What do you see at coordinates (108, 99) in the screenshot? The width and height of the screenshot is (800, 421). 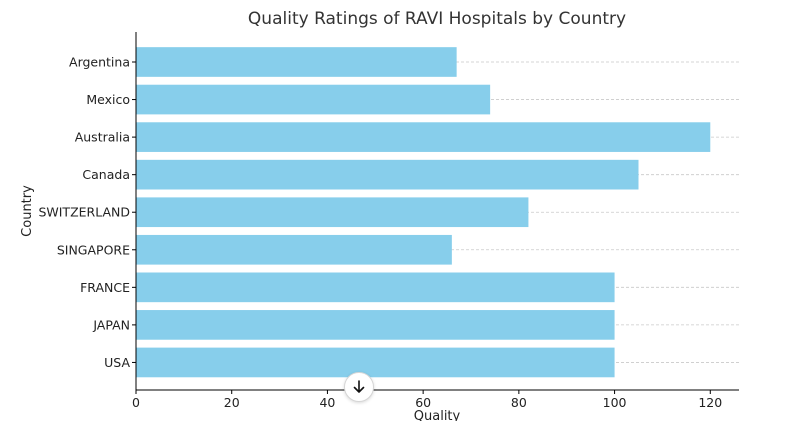 I see `y-tick-label: Mexico` at bounding box center [108, 99].